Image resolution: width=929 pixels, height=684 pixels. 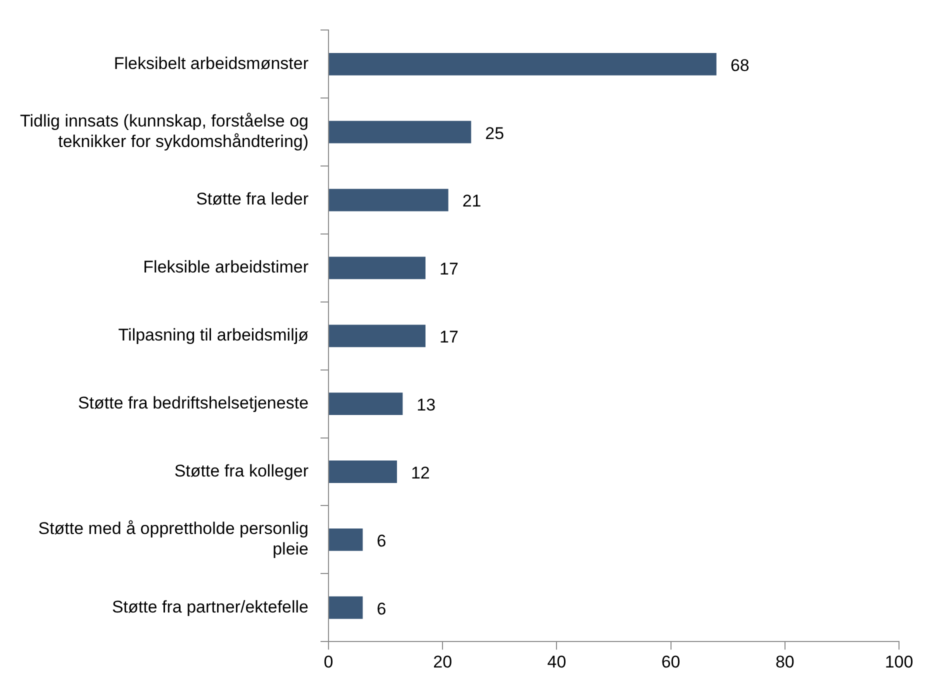 What do you see at coordinates (173, 539) in the screenshot?
I see `y-tick-label: Støtte med å opprettholde personlig pleie` at bounding box center [173, 539].